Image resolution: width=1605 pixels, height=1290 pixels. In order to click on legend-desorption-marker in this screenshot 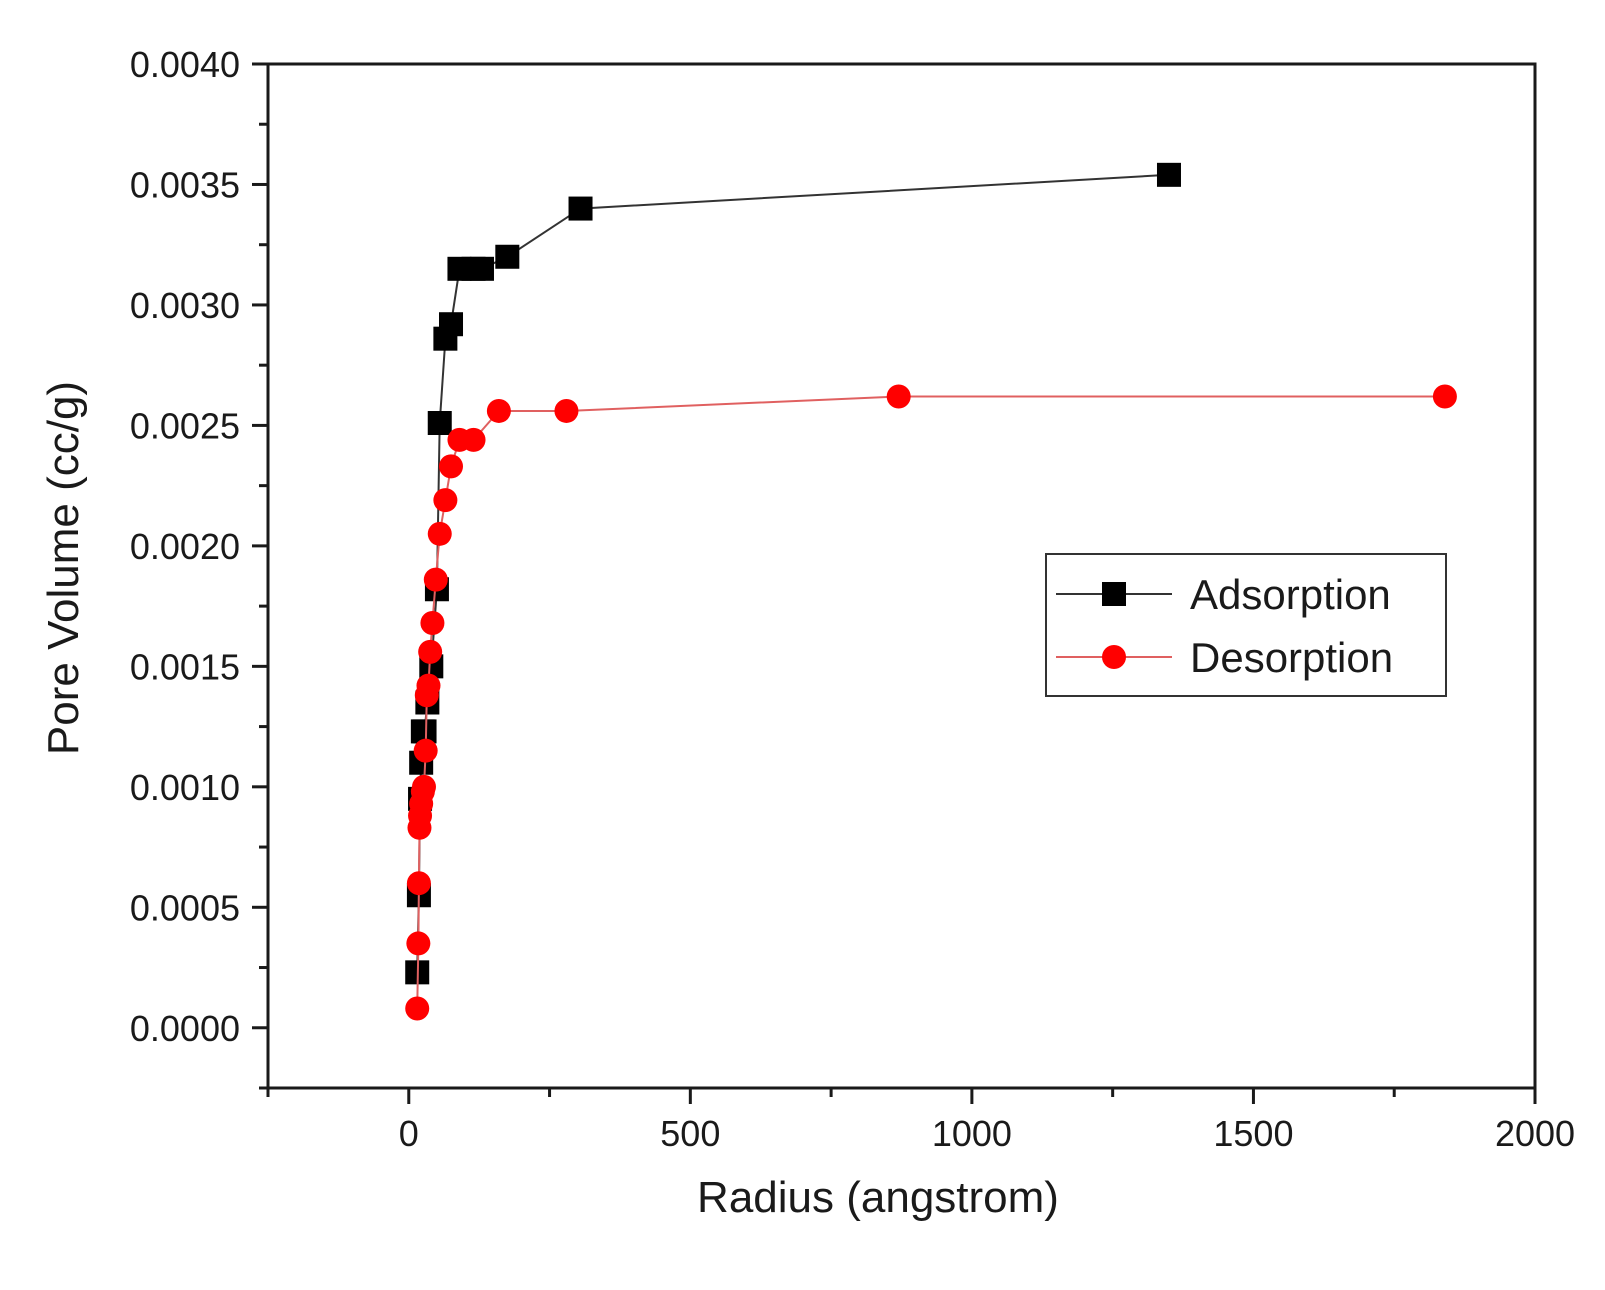, I will do `click(1114, 657)`.